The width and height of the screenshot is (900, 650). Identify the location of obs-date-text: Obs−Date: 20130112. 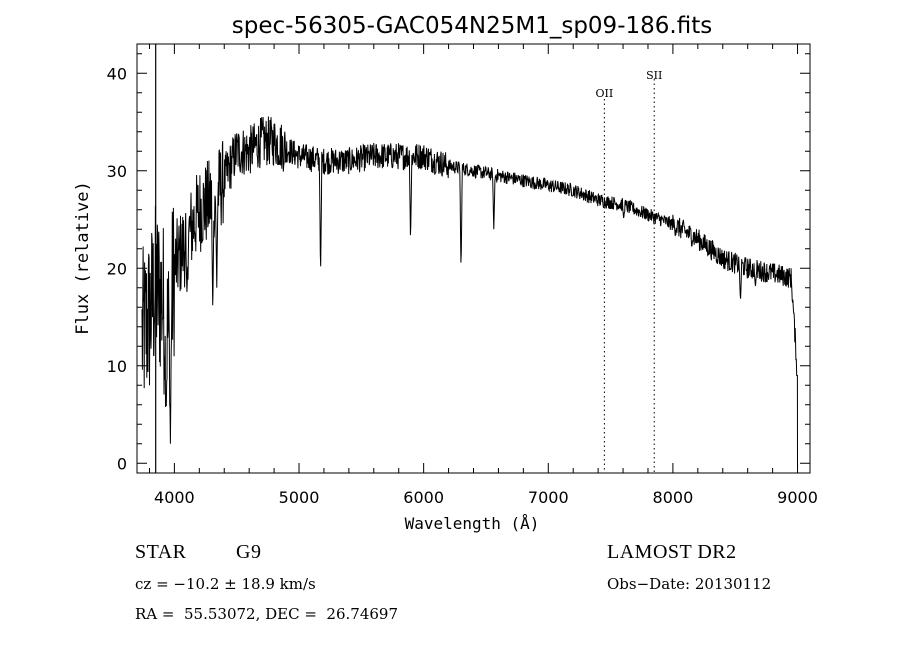
(689, 584).